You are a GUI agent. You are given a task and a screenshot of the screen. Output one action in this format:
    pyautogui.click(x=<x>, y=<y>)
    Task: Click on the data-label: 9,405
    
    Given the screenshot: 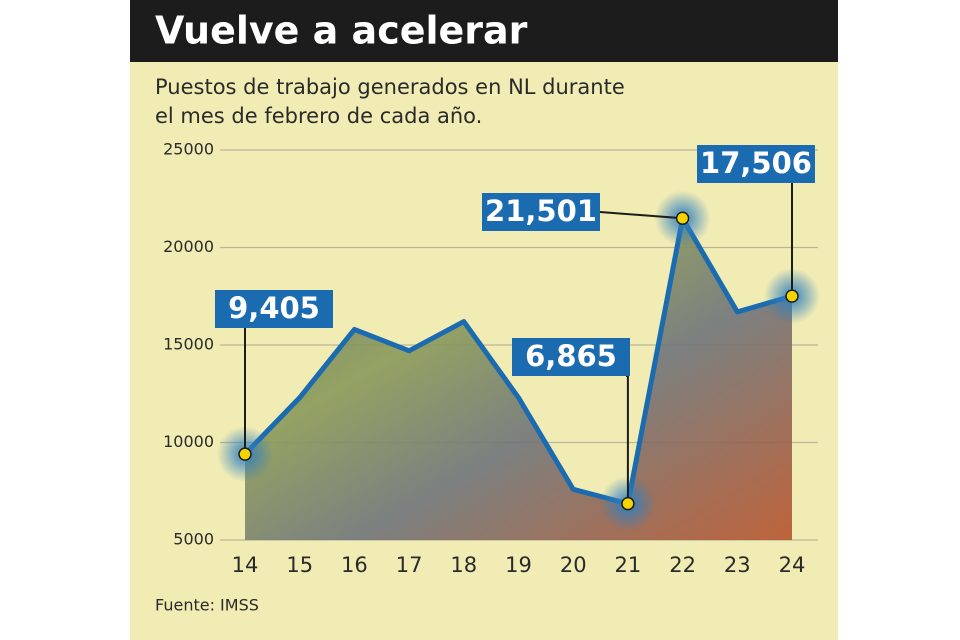 What is the action you would take?
    pyautogui.click(x=274, y=308)
    